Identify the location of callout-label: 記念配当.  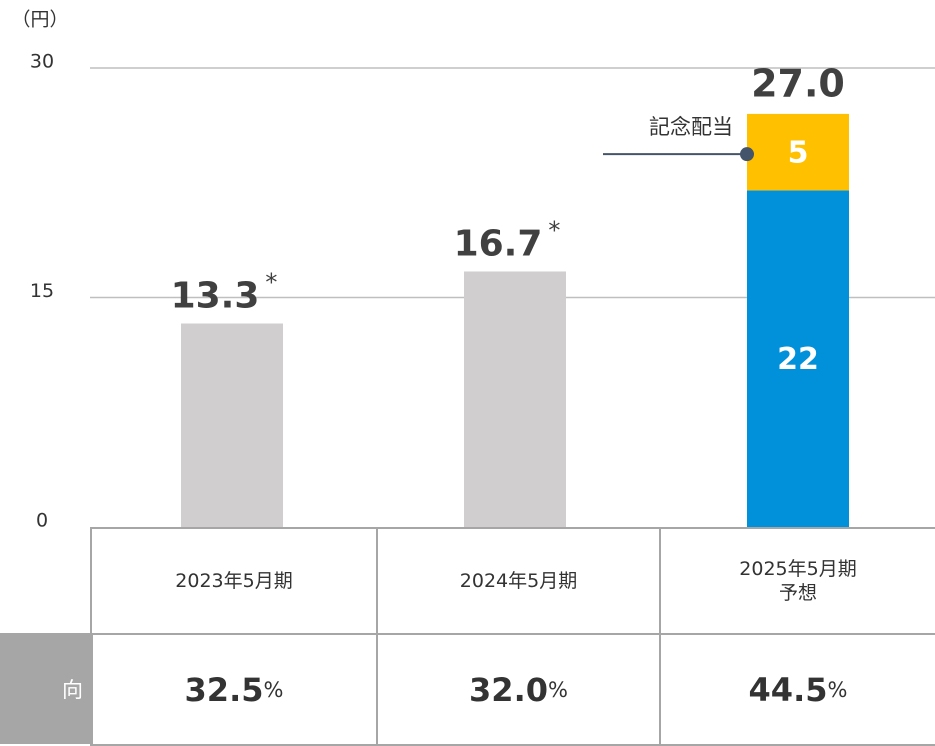
(691, 127).